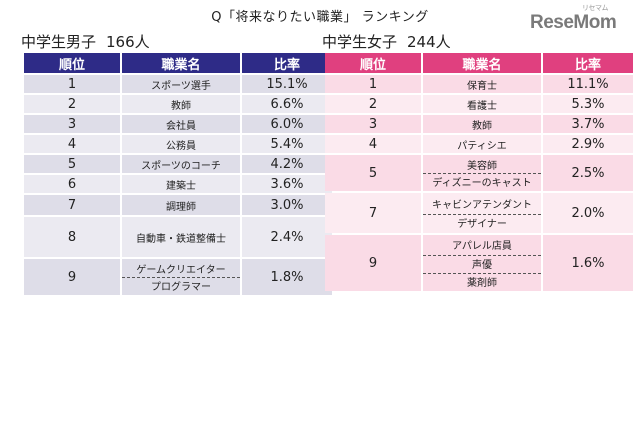 The image size is (640, 435). I want to click on job-cell: スポーツ選手, so click(181, 84).